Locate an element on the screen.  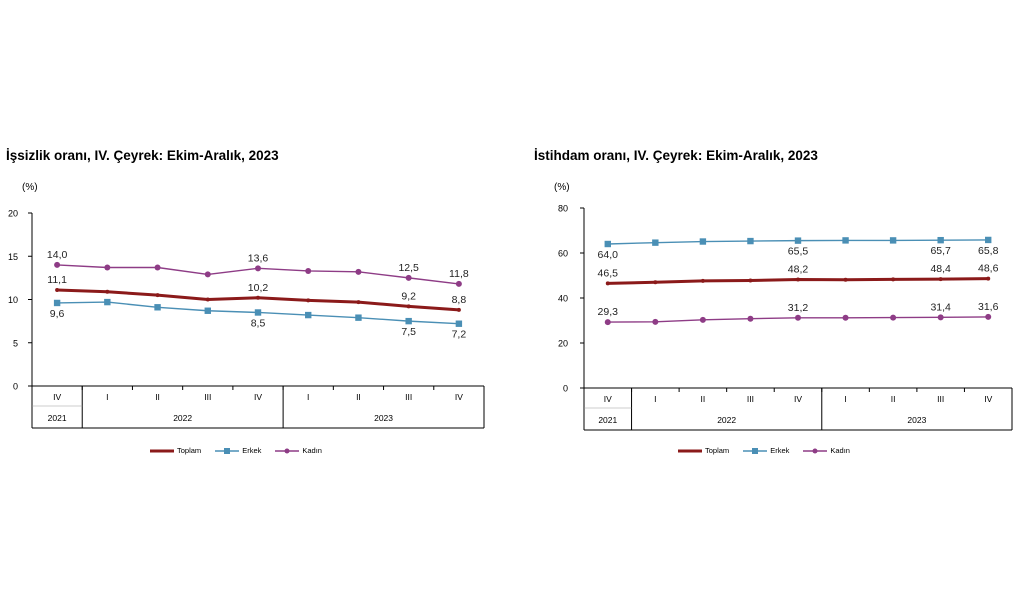
data-label: 11,8 is located at coordinates (459, 274).